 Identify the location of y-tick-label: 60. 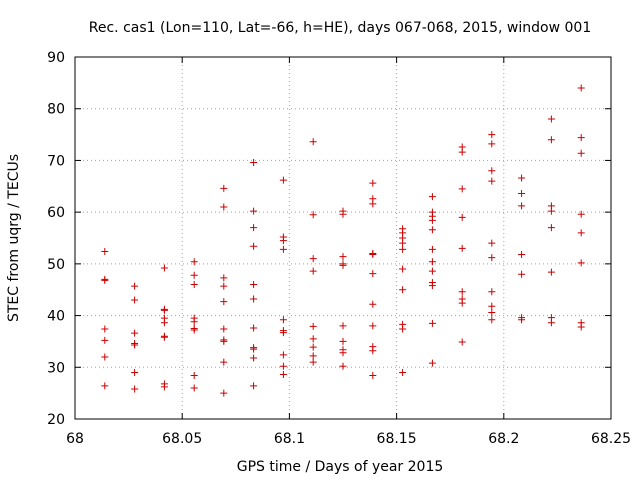
(56, 213).